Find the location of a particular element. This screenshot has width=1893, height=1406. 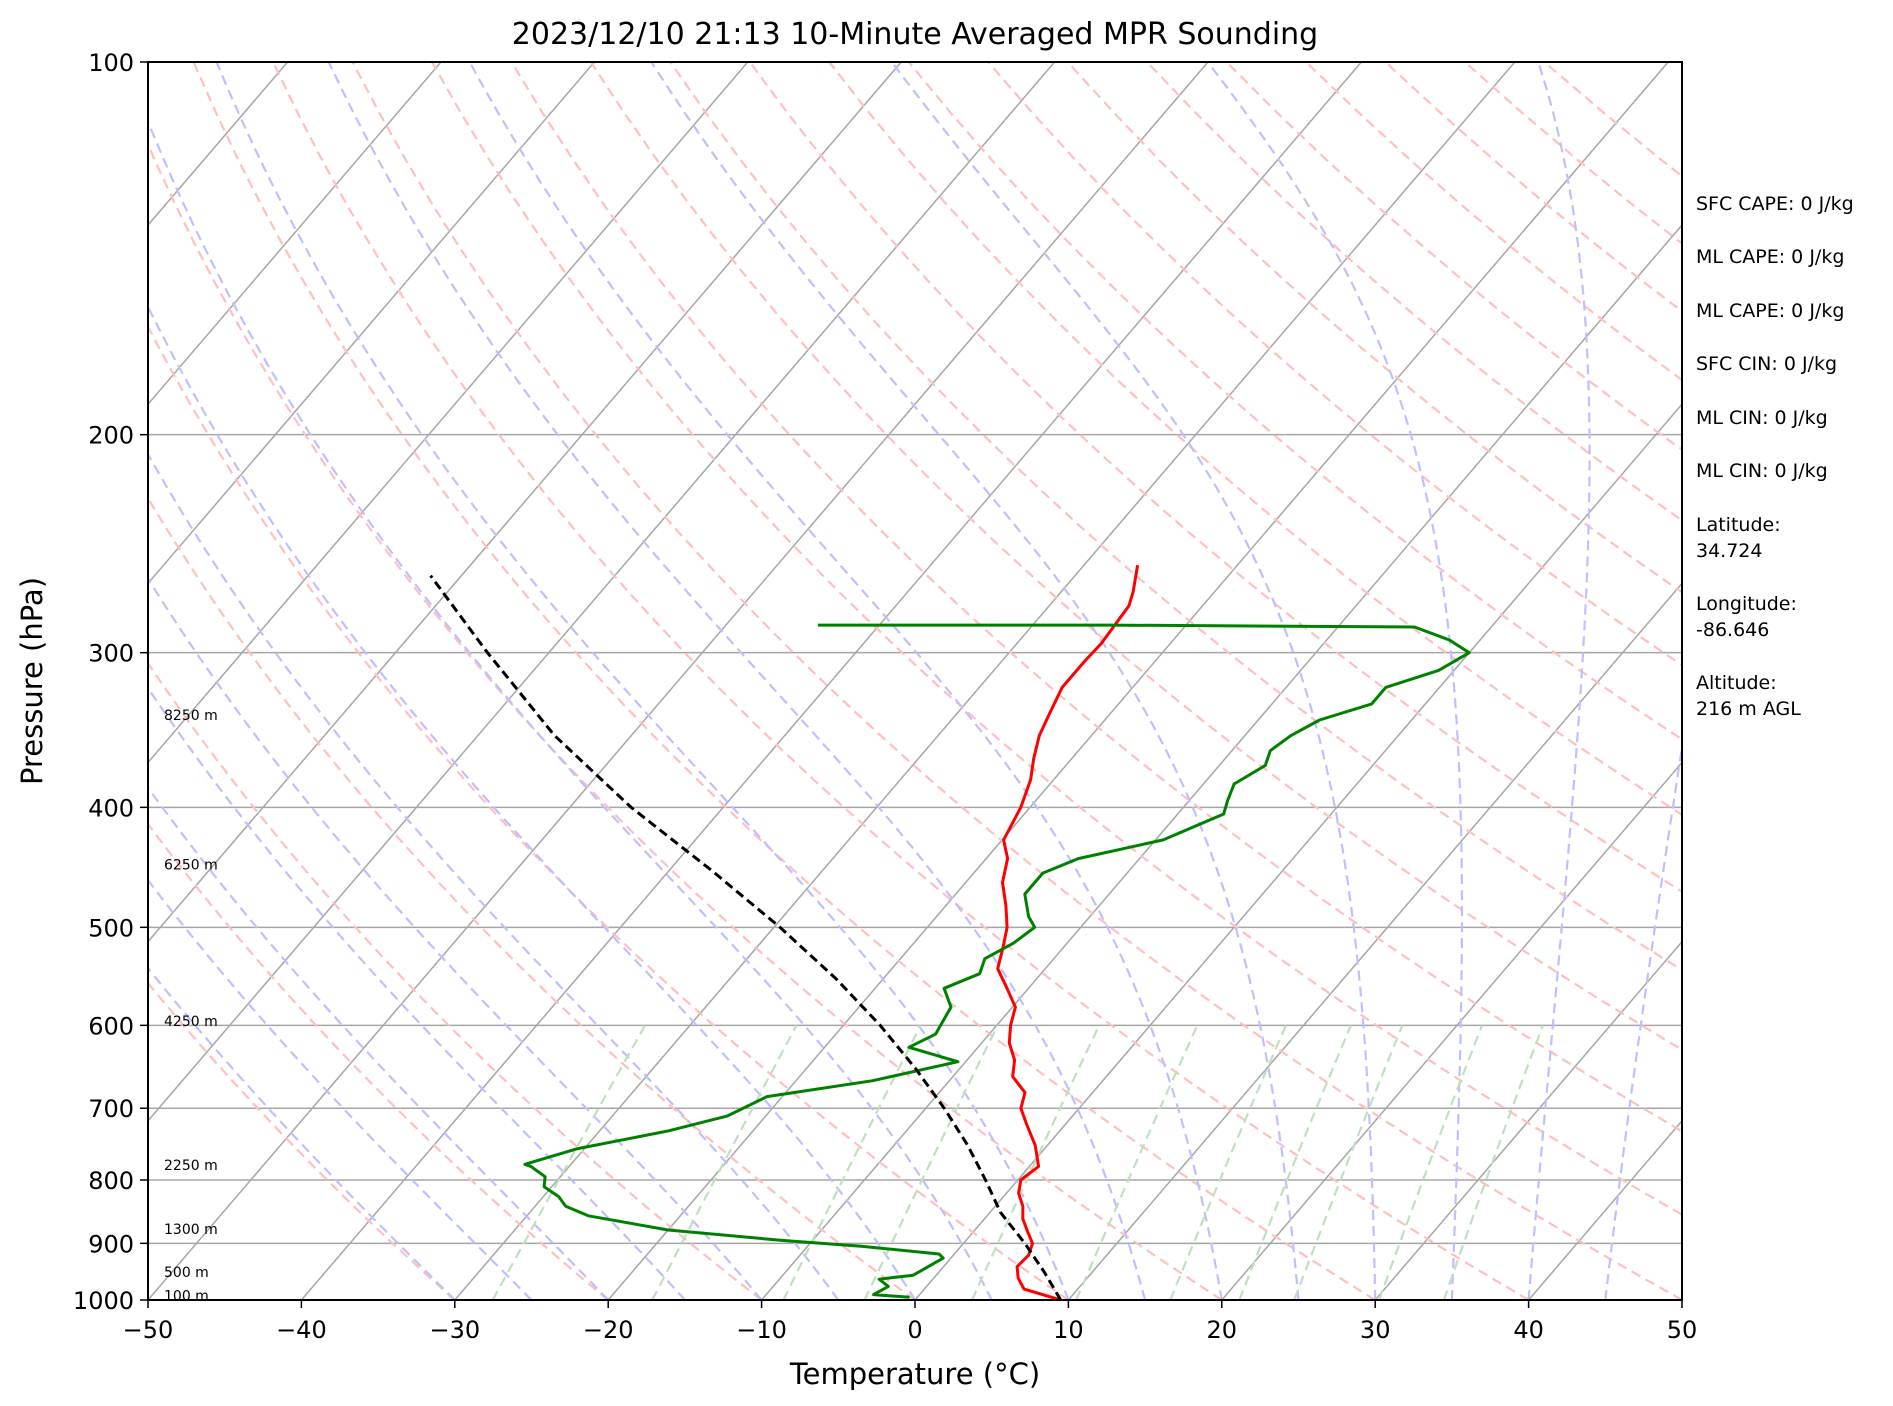

x-tick-label: 10 is located at coordinates (1068, 1330).